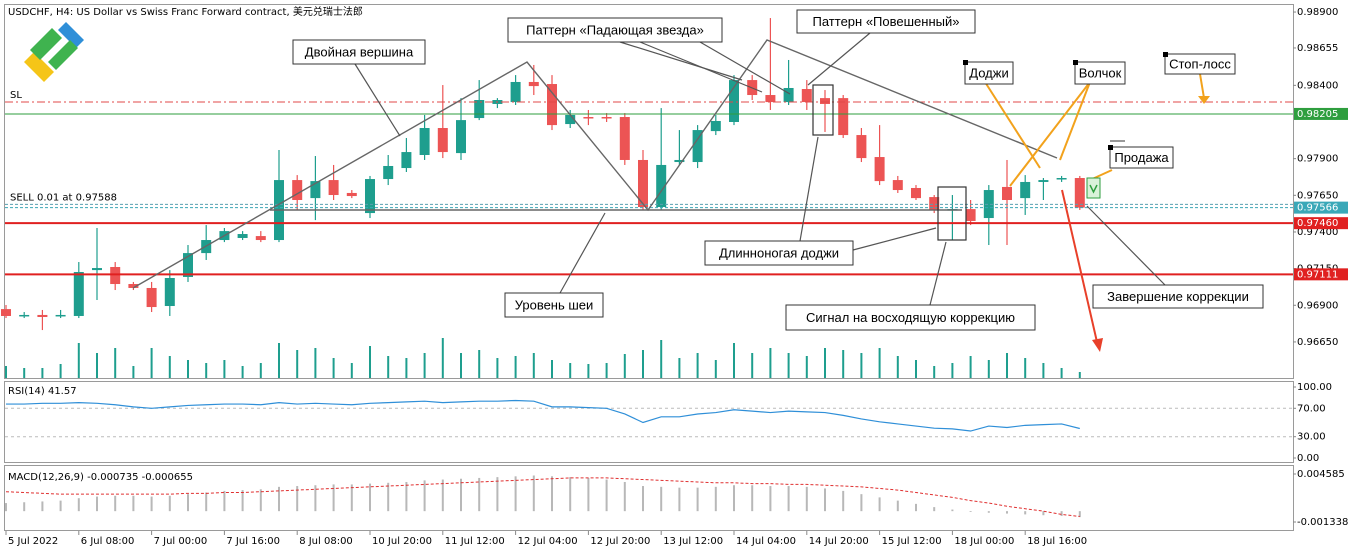  I want to click on x-tick-label: 13 Jul 12:00, so click(693, 541).